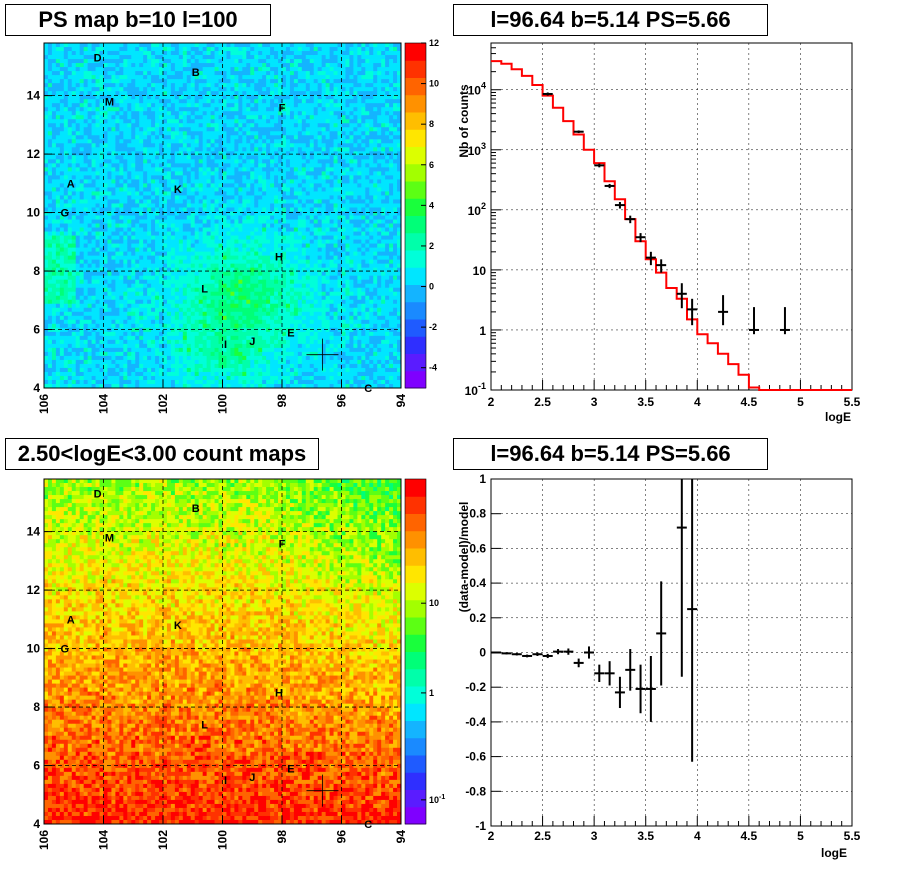 The image size is (898, 871). Describe the element at coordinates (477, 209) in the screenshot. I see `y-tick-label: 10²` at that location.